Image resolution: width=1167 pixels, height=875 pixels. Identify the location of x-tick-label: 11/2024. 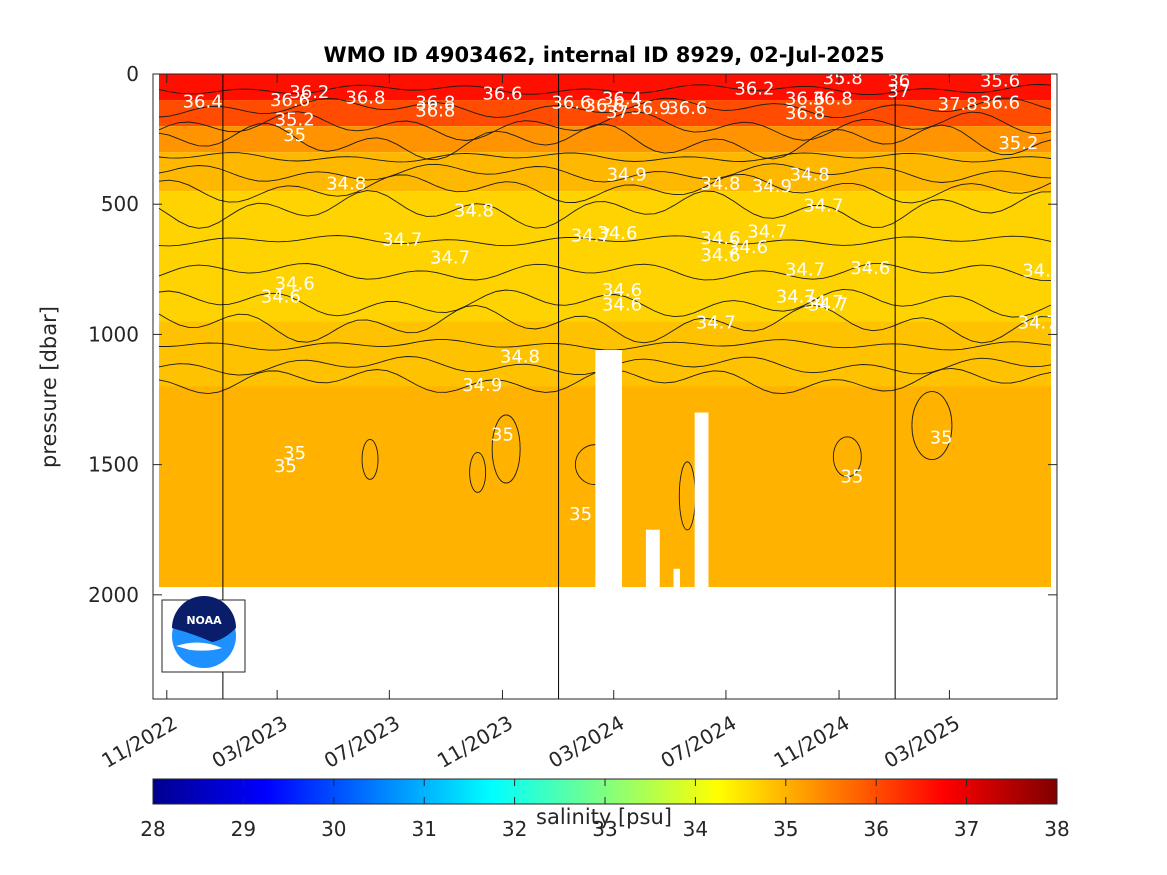
(812, 742).